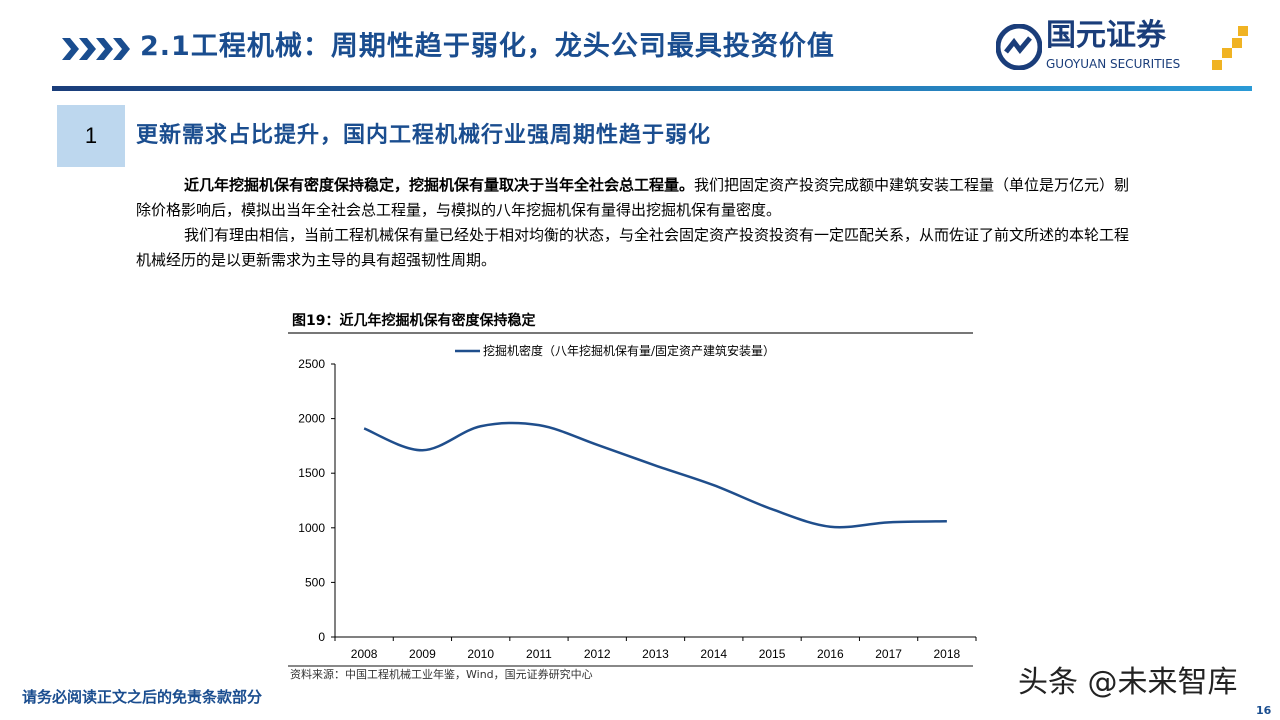  I want to click on source-divider, so click(630, 666).